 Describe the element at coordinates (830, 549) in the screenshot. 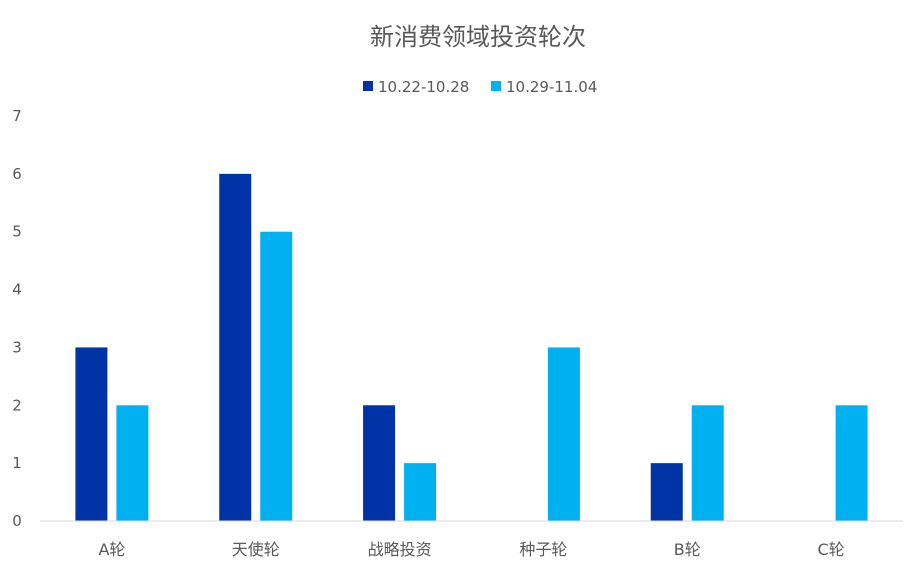

I see `x-category-label: C轮` at that location.